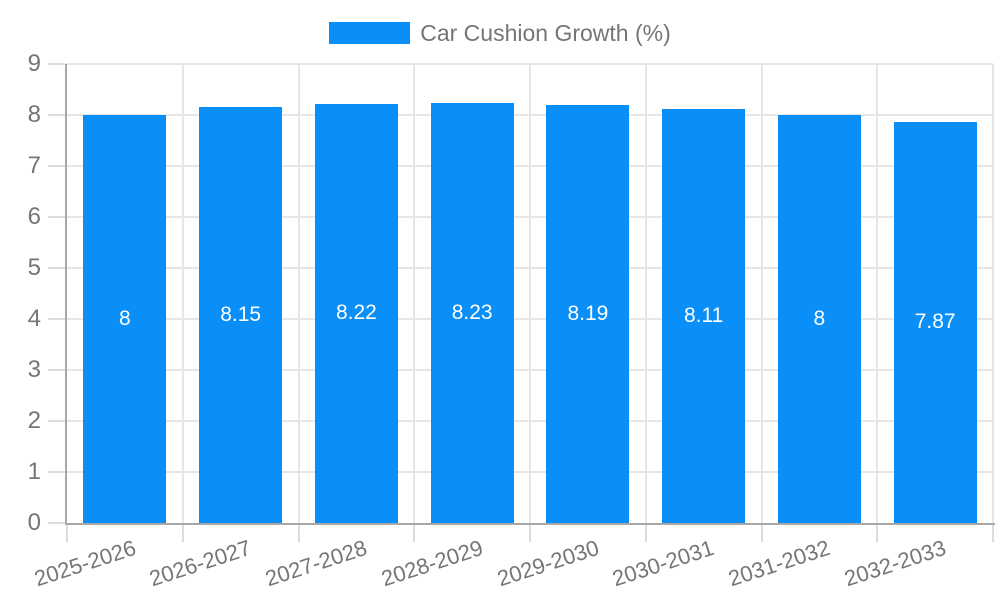 Image resolution: width=1000 pixels, height=600 pixels. I want to click on x-axis-category-label: 2026-2027, so click(200, 563).